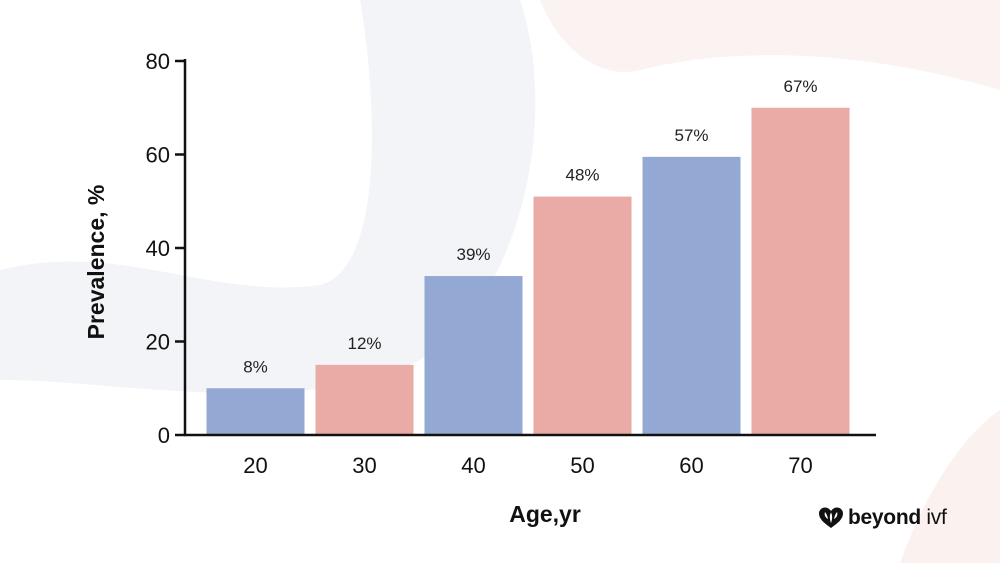 The height and width of the screenshot is (563, 1000). I want to click on brand-name-bold: beyond, so click(884, 517).